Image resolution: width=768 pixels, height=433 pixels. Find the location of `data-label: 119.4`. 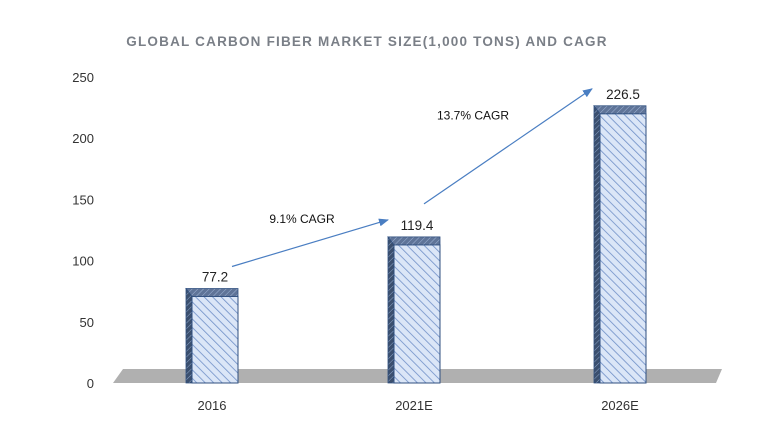

data-label: 119.4 is located at coordinates (417, 225).